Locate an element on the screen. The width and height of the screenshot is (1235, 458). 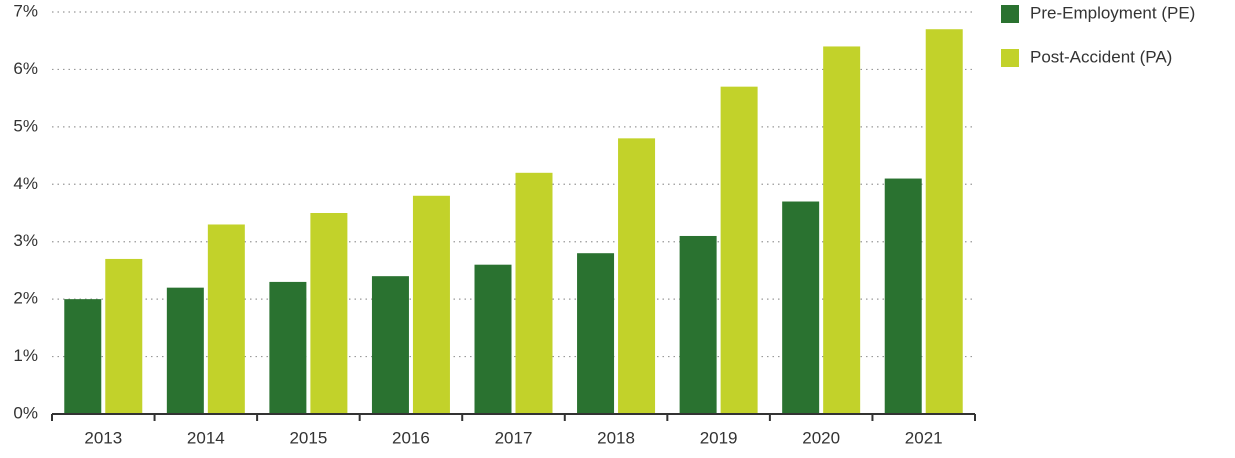
x-tick-label: 2015 is located at coordinates (308, 437).